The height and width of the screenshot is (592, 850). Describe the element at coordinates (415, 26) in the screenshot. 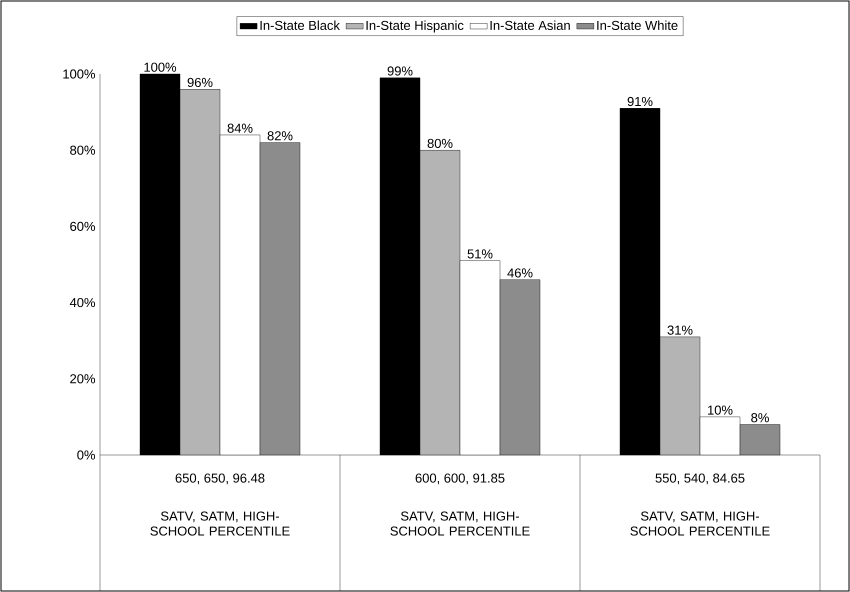

I see `legend-label: In-State Hispanic` at that location.